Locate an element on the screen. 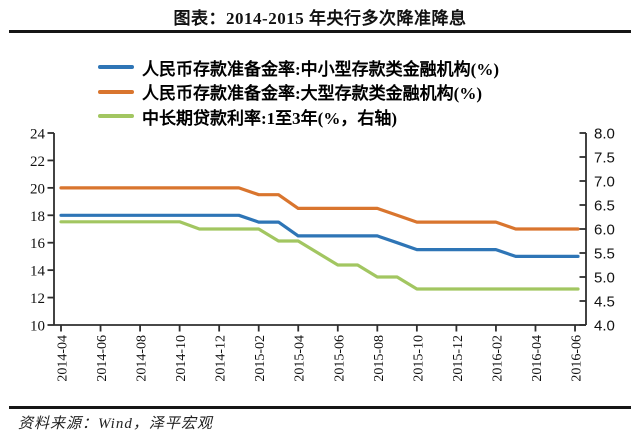  x-tick-label: 2016-04 is located at coordinates (537, 358).